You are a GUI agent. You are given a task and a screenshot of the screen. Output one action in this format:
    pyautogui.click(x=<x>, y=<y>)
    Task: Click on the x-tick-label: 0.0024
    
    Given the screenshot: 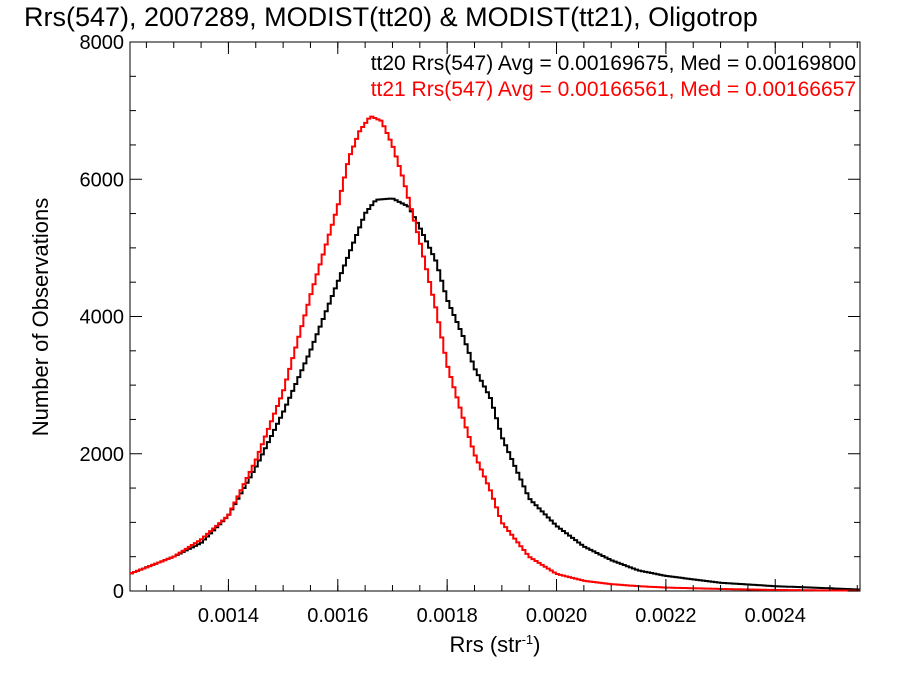 What is the action you would take?
    pyautogui.click(x=775, y=616)
    